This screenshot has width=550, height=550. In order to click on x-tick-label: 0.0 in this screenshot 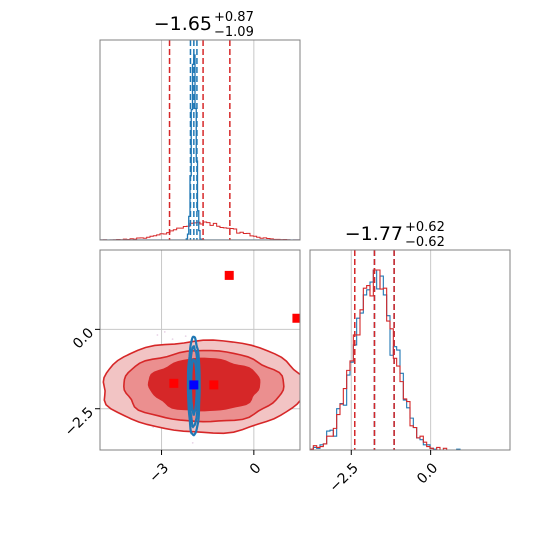, I will do `click(427, 473)`.